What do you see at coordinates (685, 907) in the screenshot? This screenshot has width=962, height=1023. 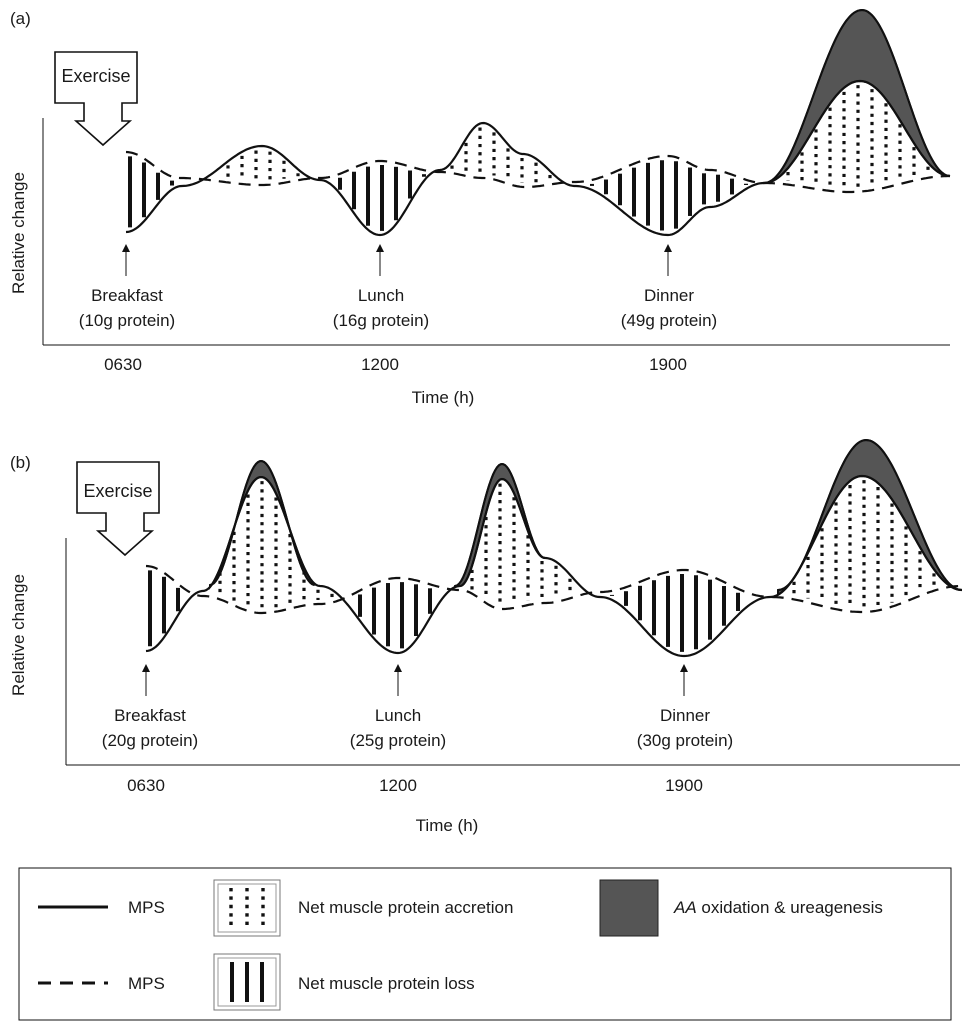 I see `legend-oxidation-aa: AA` at bounding box center [685, 907].